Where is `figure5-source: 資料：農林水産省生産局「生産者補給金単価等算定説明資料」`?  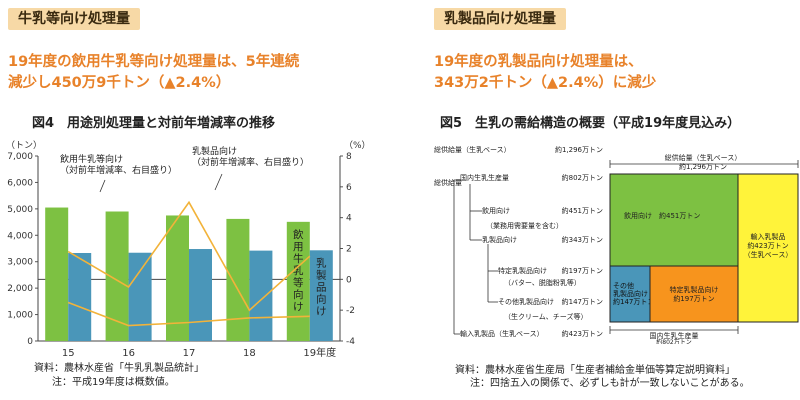
figure5-source: 資料：農林水産省生産局「生産者補給金単価等算定説明資料」 is located at coordinates (595, 370).